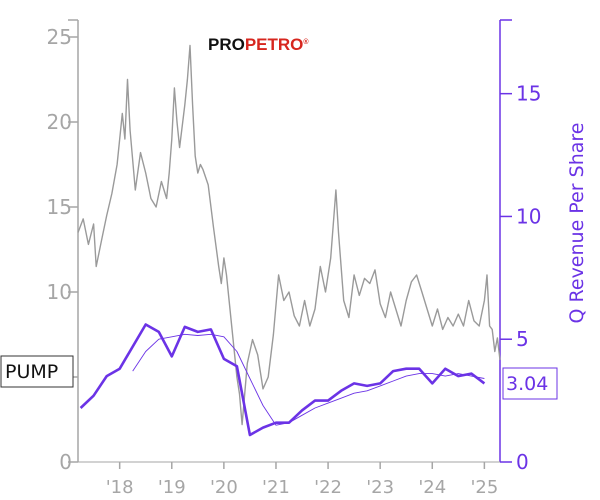 The image size is (600, 500). What do you see at coordinates (306, 42) in the screenshot?
I see `logo-registered-mark: ®` at bounding box center [306, 42].